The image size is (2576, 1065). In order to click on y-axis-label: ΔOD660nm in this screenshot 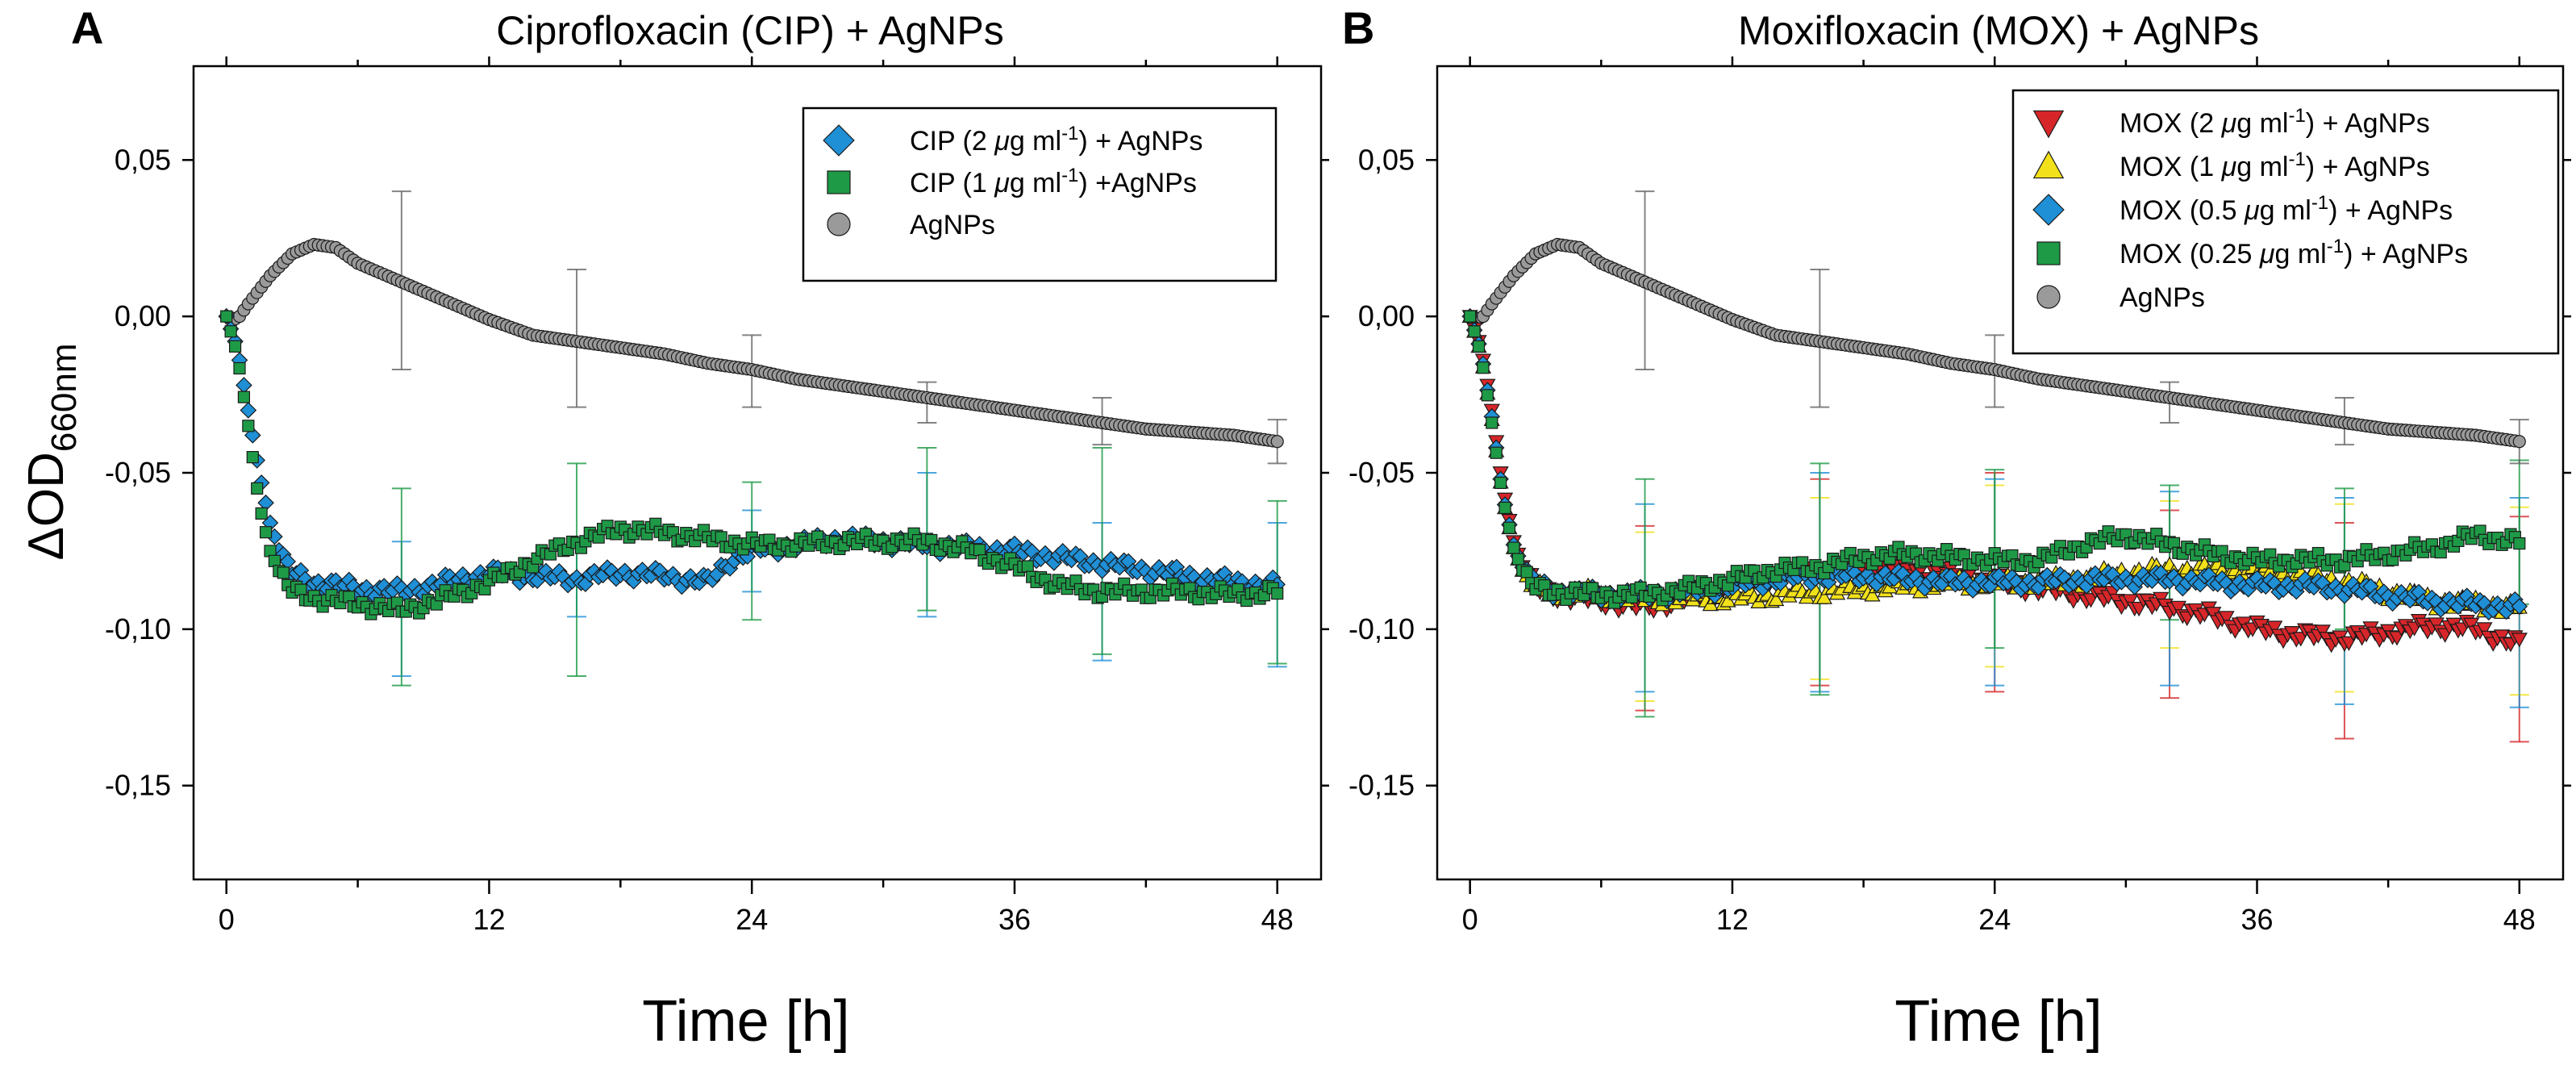, I will do `click(51, 452)`.